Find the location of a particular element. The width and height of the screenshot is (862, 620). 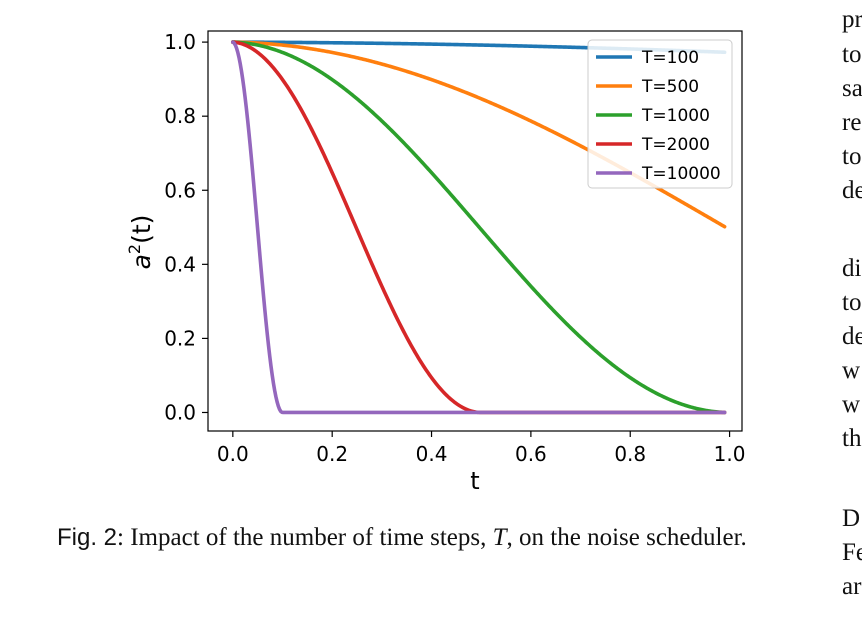

y-axis-label-tail: (t) is located at coordinates (141, 229).